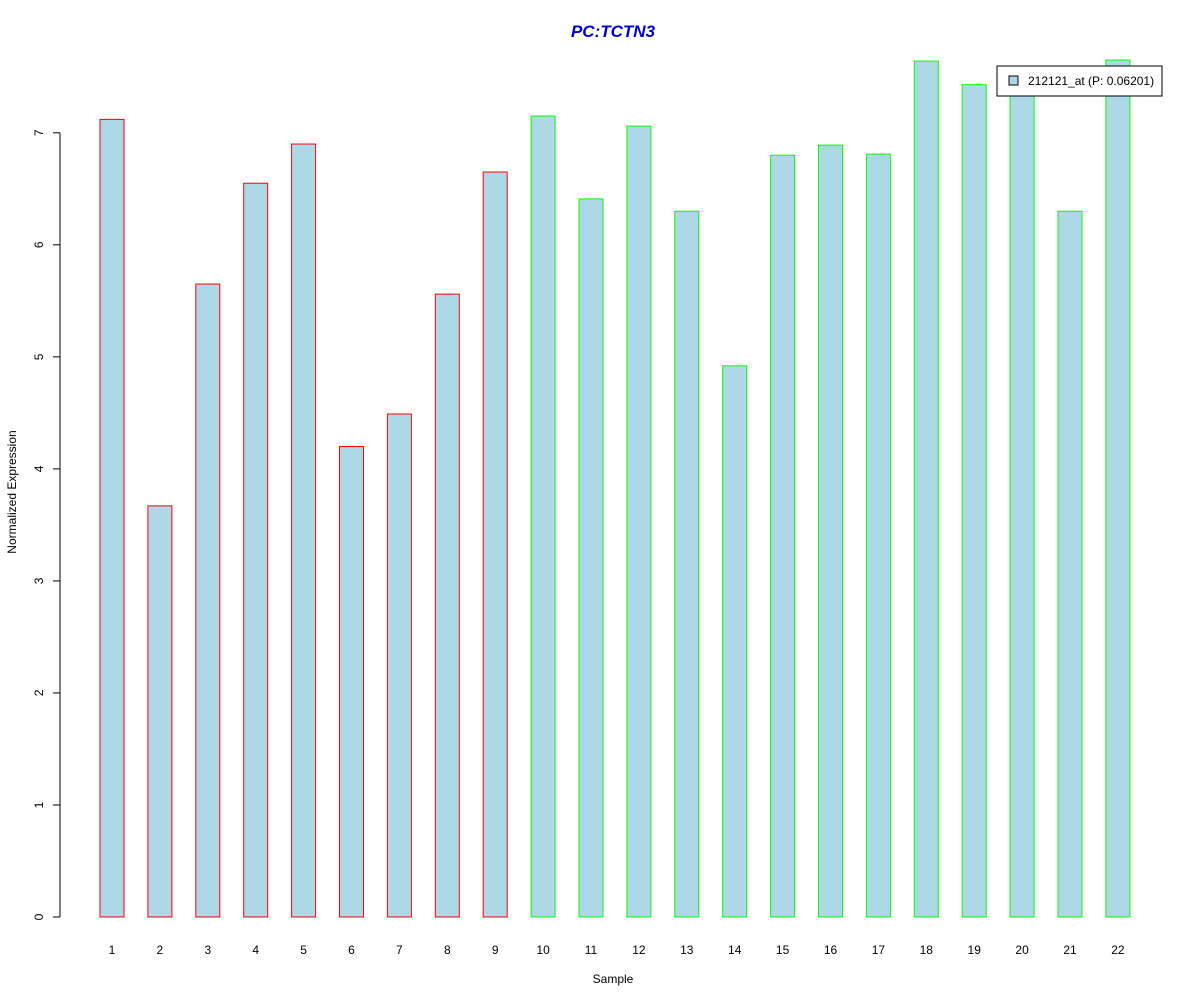 The width and height of the screenshot is (1200, 1000). Describe the element at coordinates (39, 692) in the screenshot. I see `y-tick-label: 2` at that location.